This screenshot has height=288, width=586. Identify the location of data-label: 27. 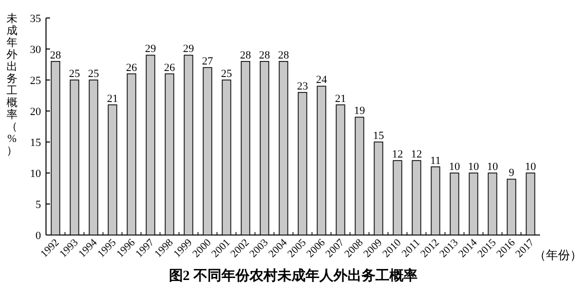
(208, 62).